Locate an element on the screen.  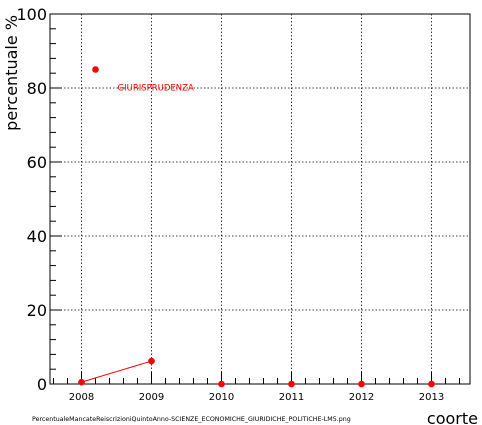
x-tick-label: 2010 is located at coordinates (221, 397).